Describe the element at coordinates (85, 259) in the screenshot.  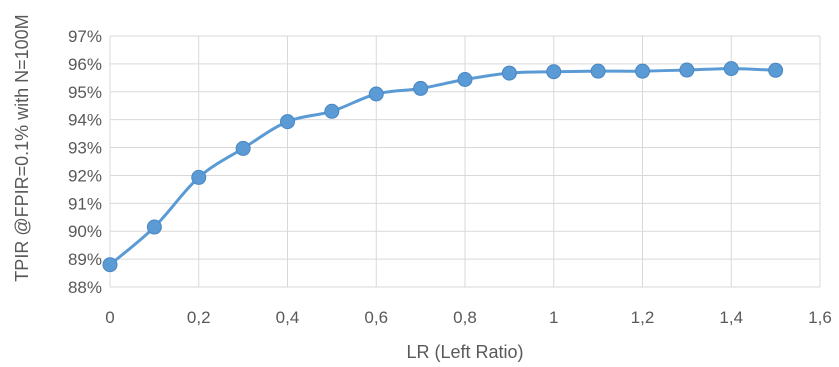
I see `y-tick-label: 89%` at that location.